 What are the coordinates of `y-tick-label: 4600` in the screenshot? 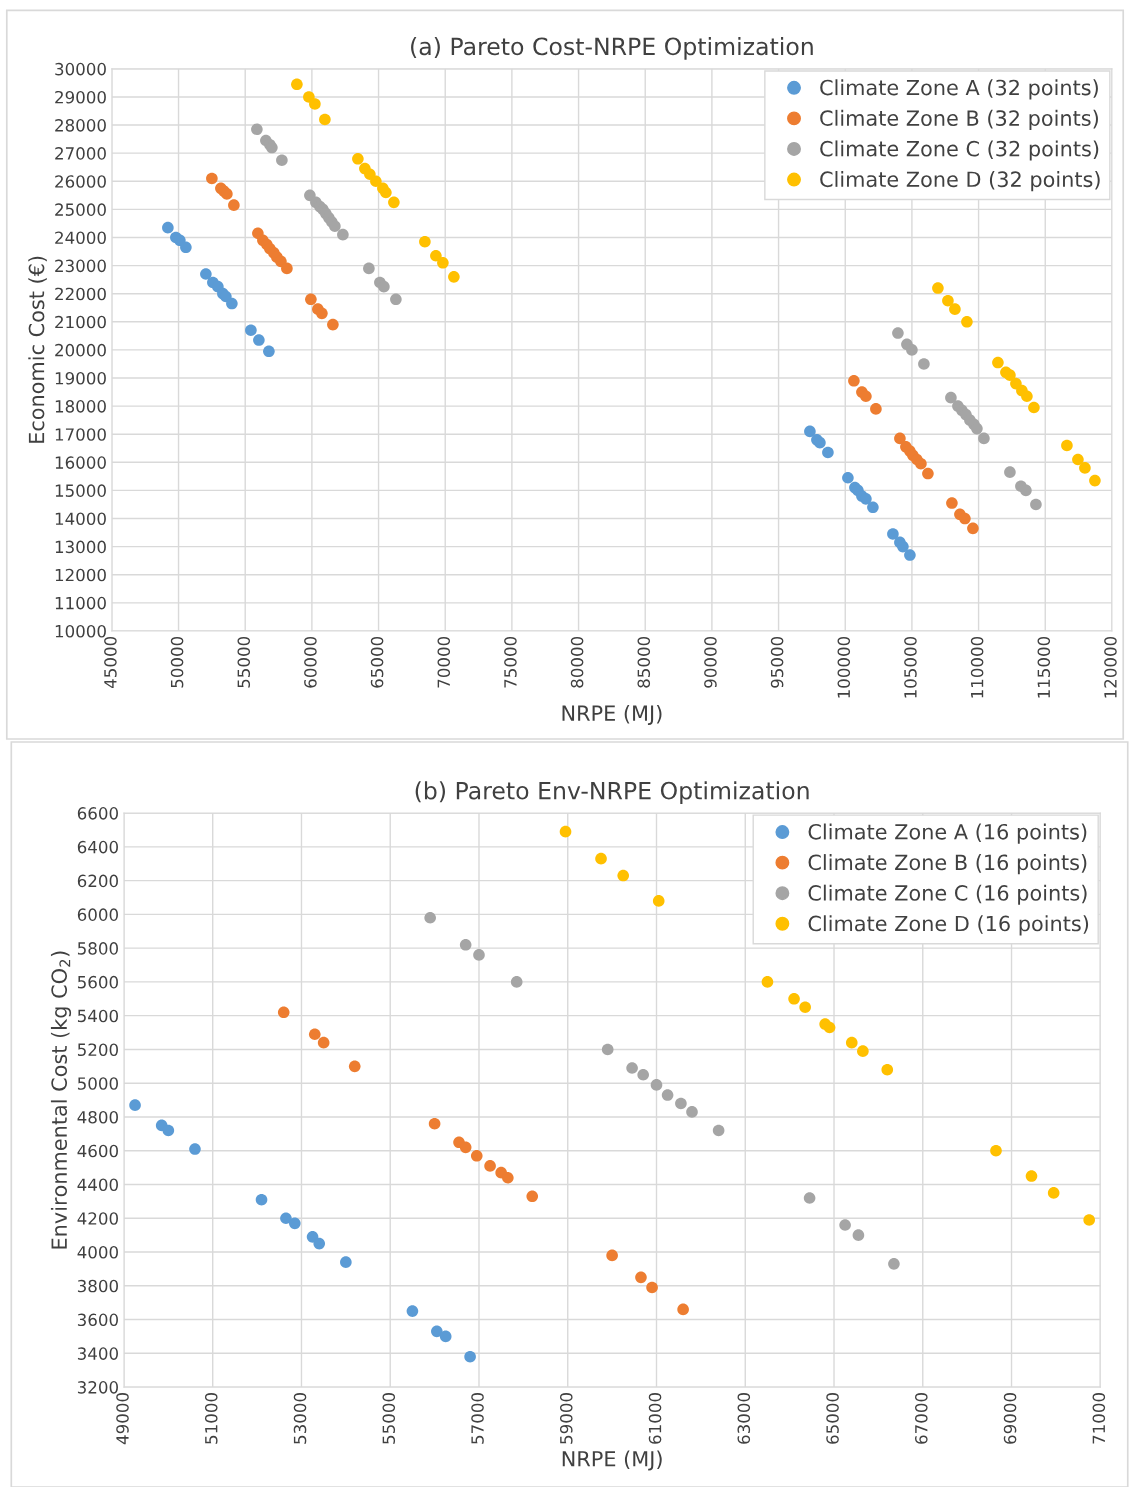 It's located at (97, 1151).